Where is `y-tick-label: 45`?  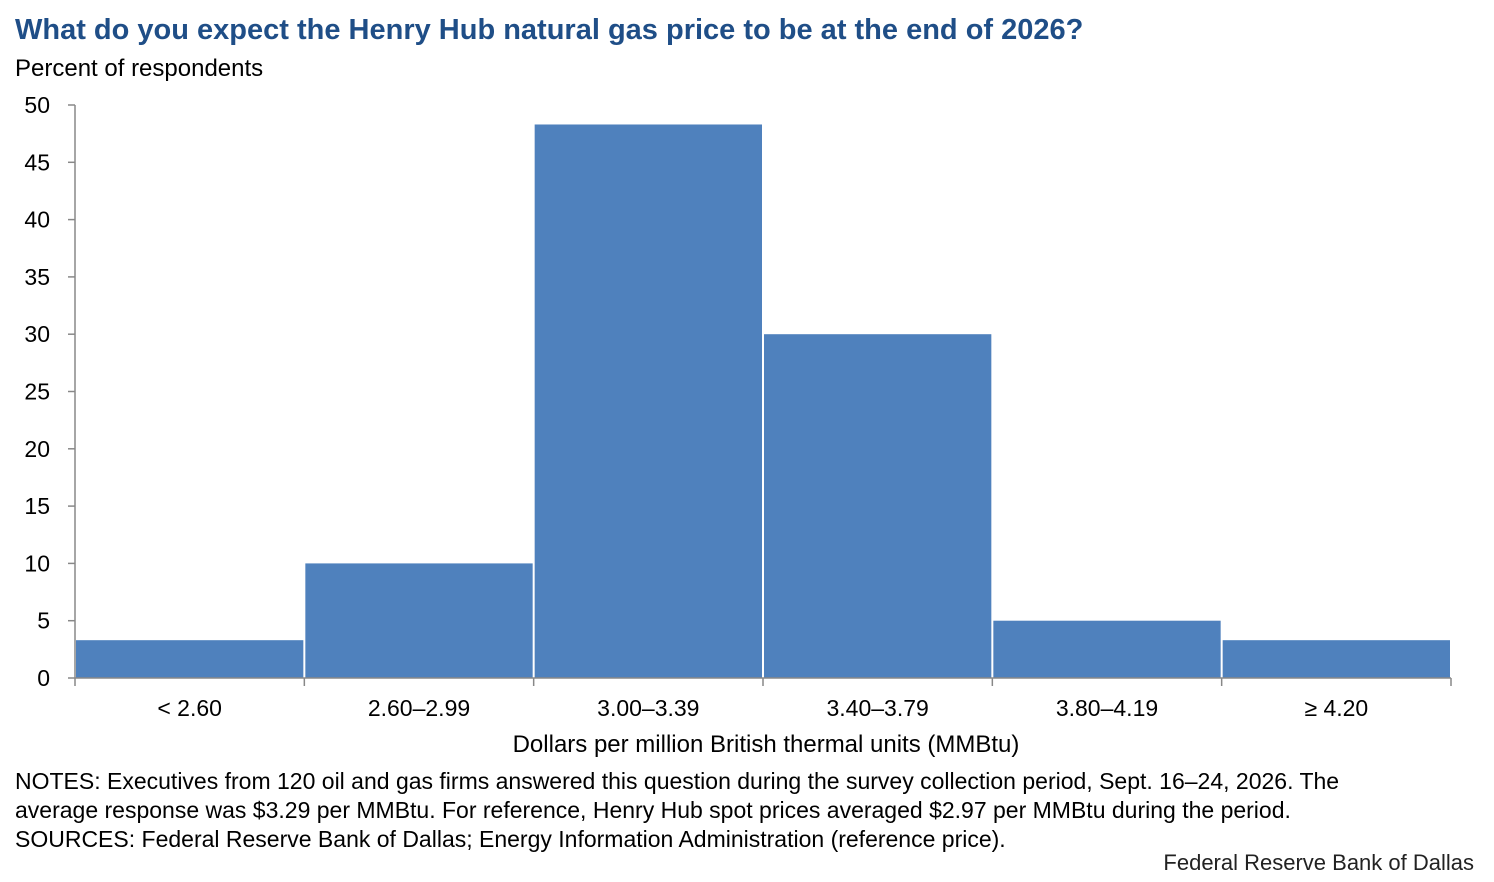
y-tick-label: 45 is located at coordinates (37, 162).